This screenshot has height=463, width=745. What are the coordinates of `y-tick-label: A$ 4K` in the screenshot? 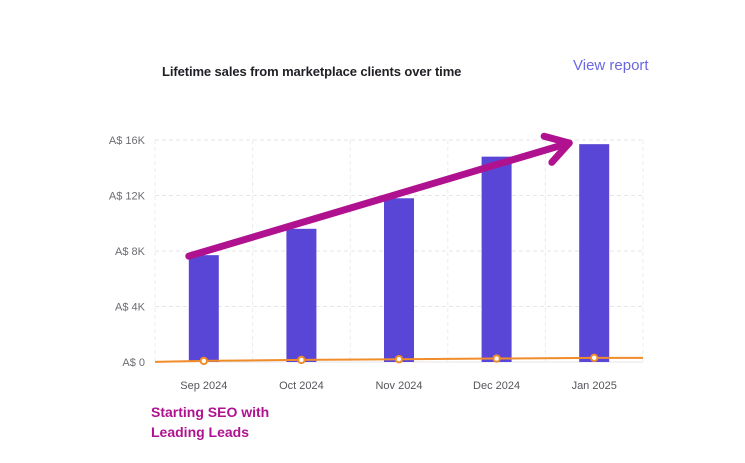 It's located at (130, 308).